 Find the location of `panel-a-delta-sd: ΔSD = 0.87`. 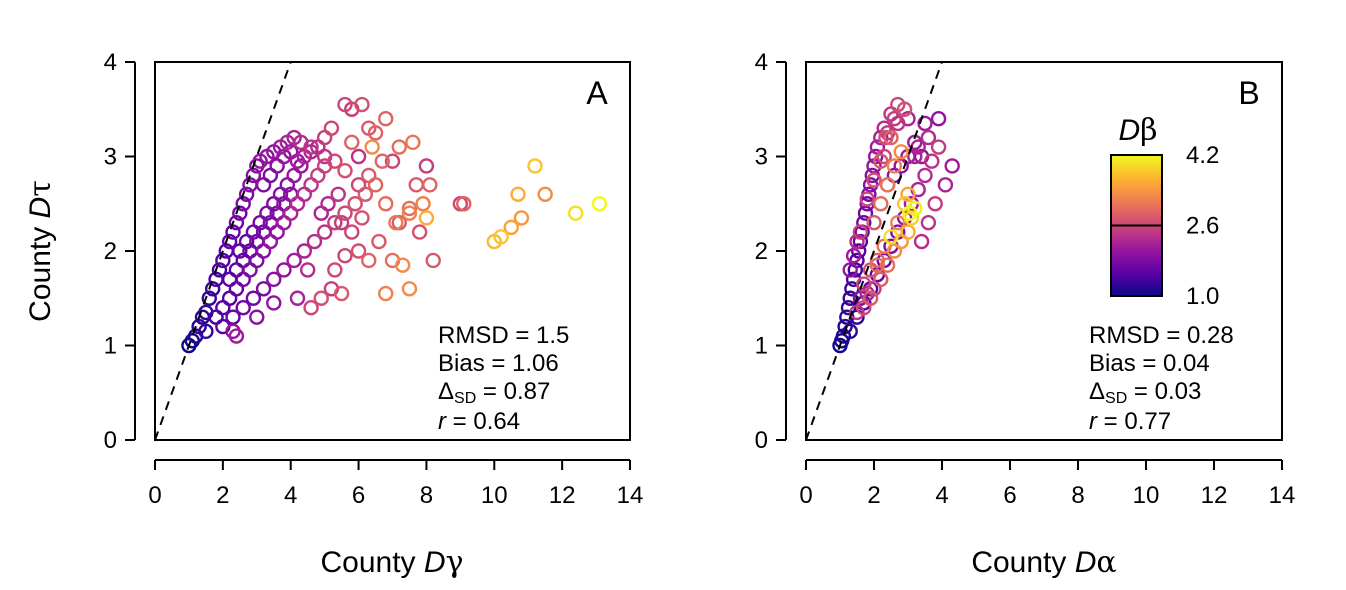

panel-a-delta-sd: ΔSD = 0.87 is located at coordinates (494, 392).